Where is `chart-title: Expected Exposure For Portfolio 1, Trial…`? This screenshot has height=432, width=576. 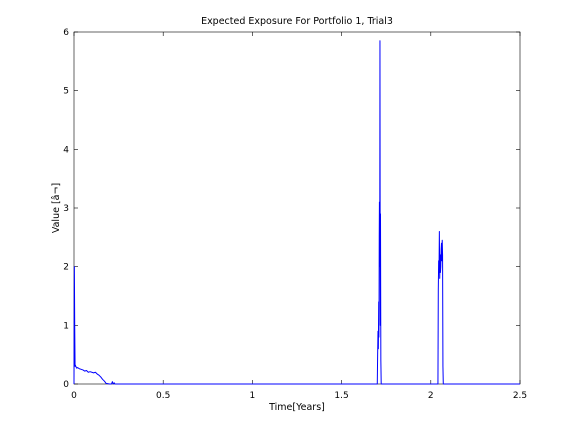 chart-title: Expected Exposure For Portfolio 1, Trial… is located at coordinates (297, 21).